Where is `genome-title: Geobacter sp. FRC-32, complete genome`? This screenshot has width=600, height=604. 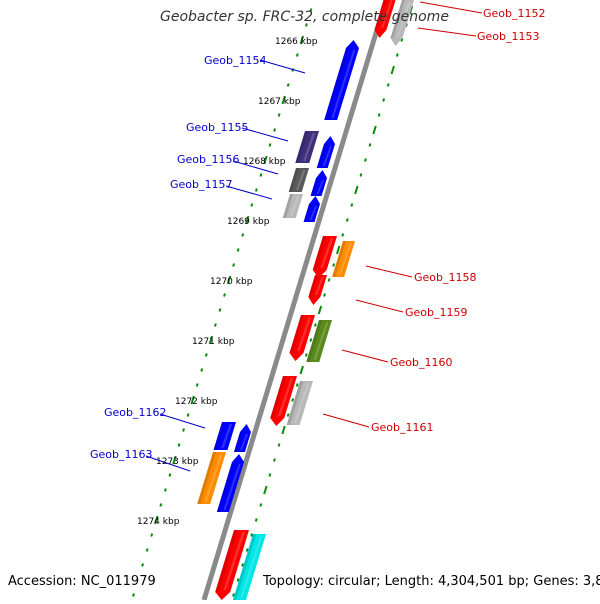
genome-title: Geobacter sp. FRC-32, complete genome is located at coordinates (304, 17).